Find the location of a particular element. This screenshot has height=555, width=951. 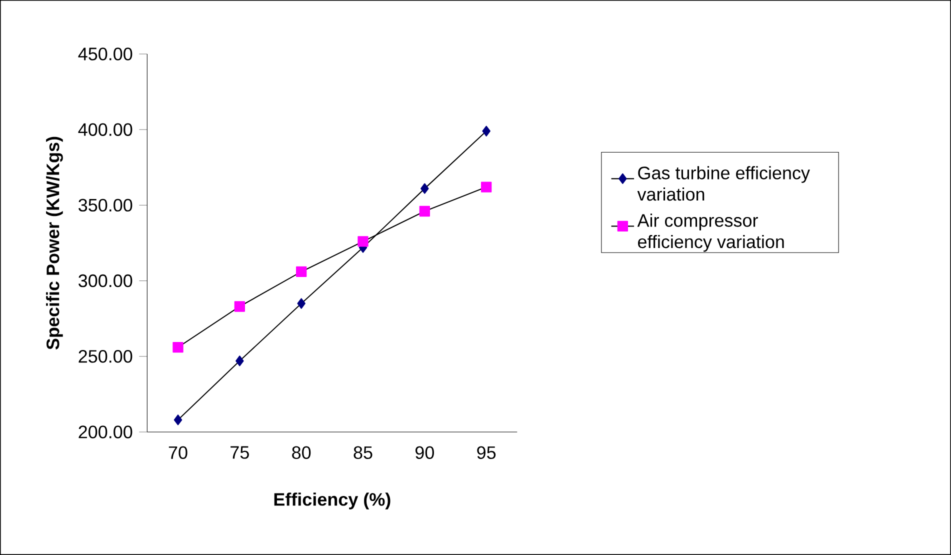

y-tick-label: 350.00 is located at coordinates (105, 205).